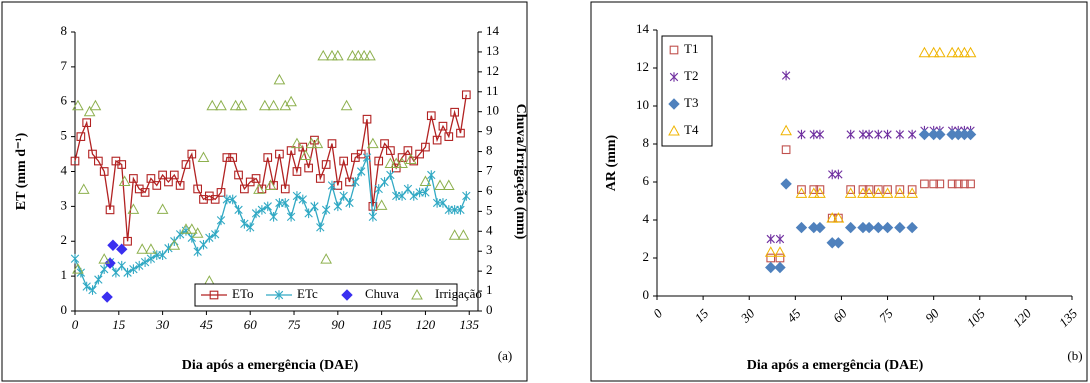  What do you see at coordinates (64, 100) in the screenshot?
I see `y-tick-label: 6` at bounding box center [64, 100].